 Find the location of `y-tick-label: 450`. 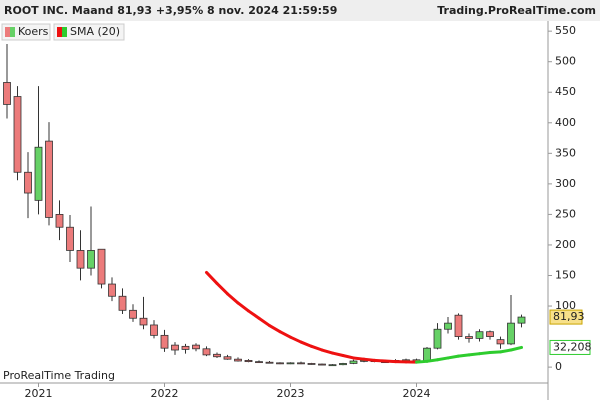

y-tick-label: 450 is located at coordinates (565, 91).